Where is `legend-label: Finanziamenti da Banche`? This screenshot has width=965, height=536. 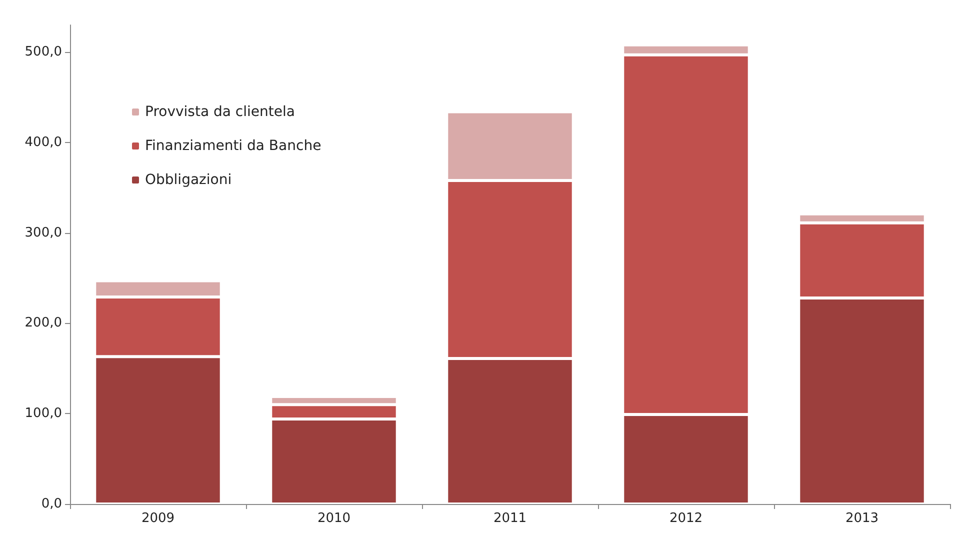 legend-label: Finanziamenti da Banche is located at coordinates (233, 146).